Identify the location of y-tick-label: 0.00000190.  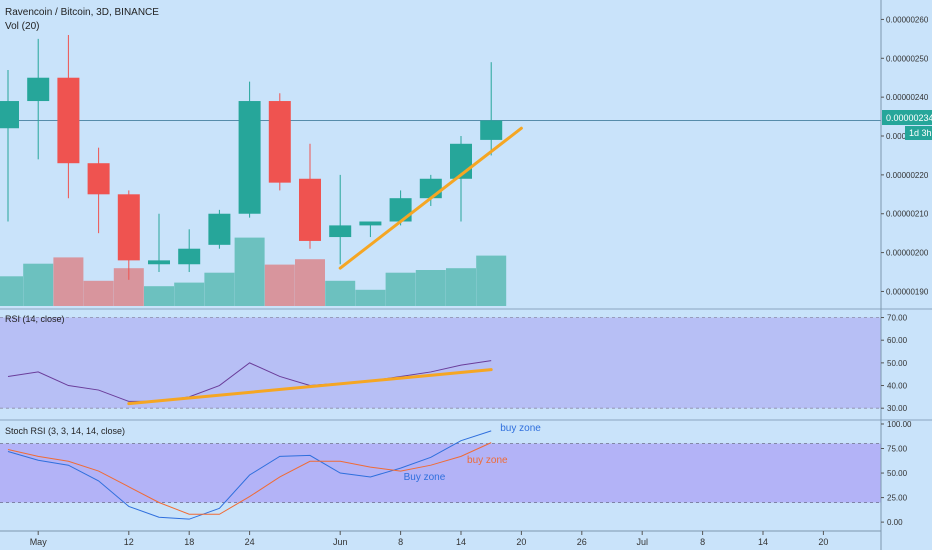
(907, 291).